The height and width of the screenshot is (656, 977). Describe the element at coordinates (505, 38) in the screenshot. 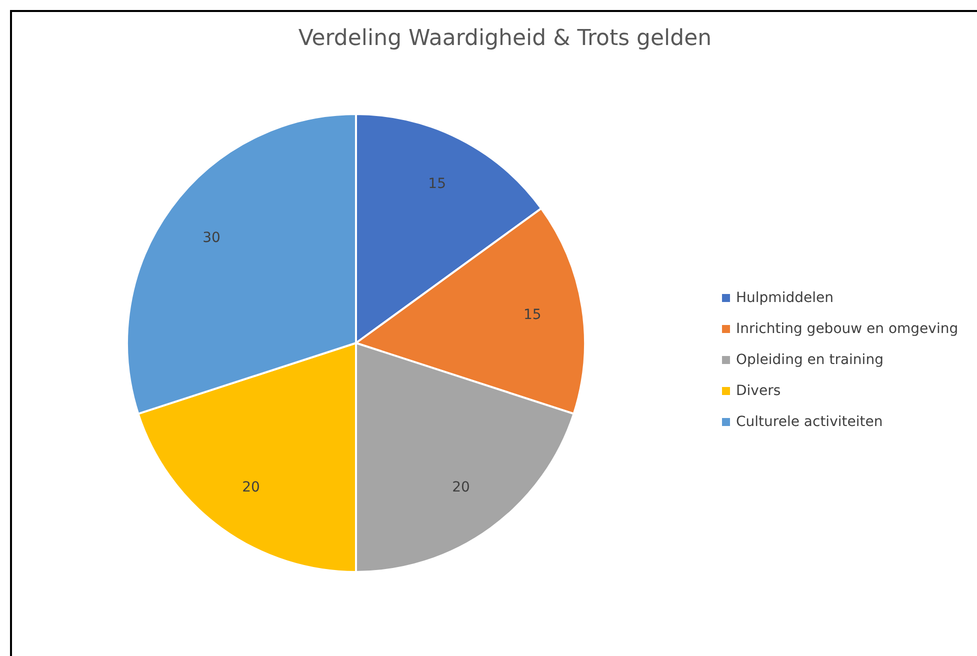

I see `chart-title: Verdeling Waardigheid & Trots gelden` at that location.